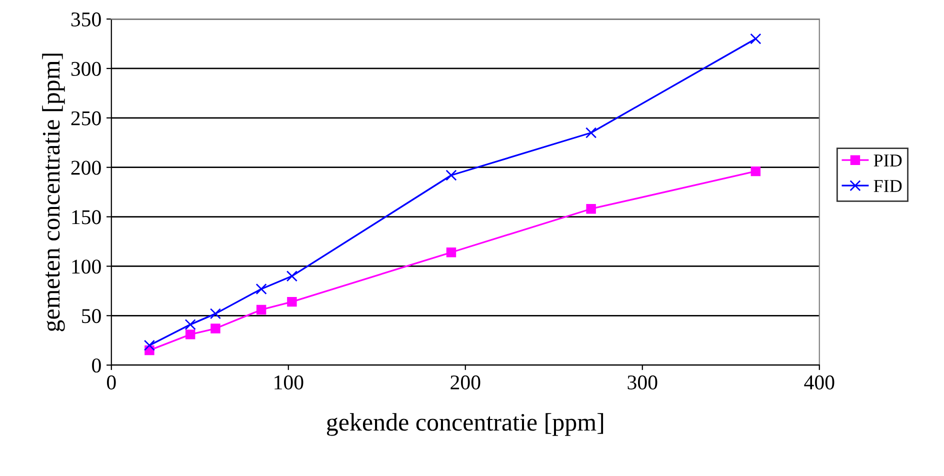 The image size is (944, 476). I want to click on y-tick-label: 350, so click(86, 19).